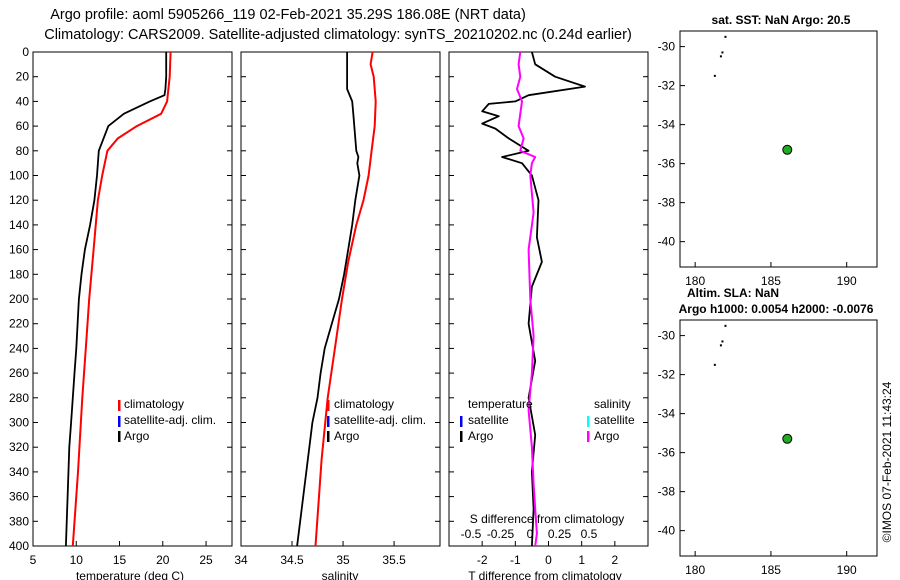  Describe the element at coordinates (501, 534) in the screenshot. I see `x2-tick-label: -0.25` at that location.